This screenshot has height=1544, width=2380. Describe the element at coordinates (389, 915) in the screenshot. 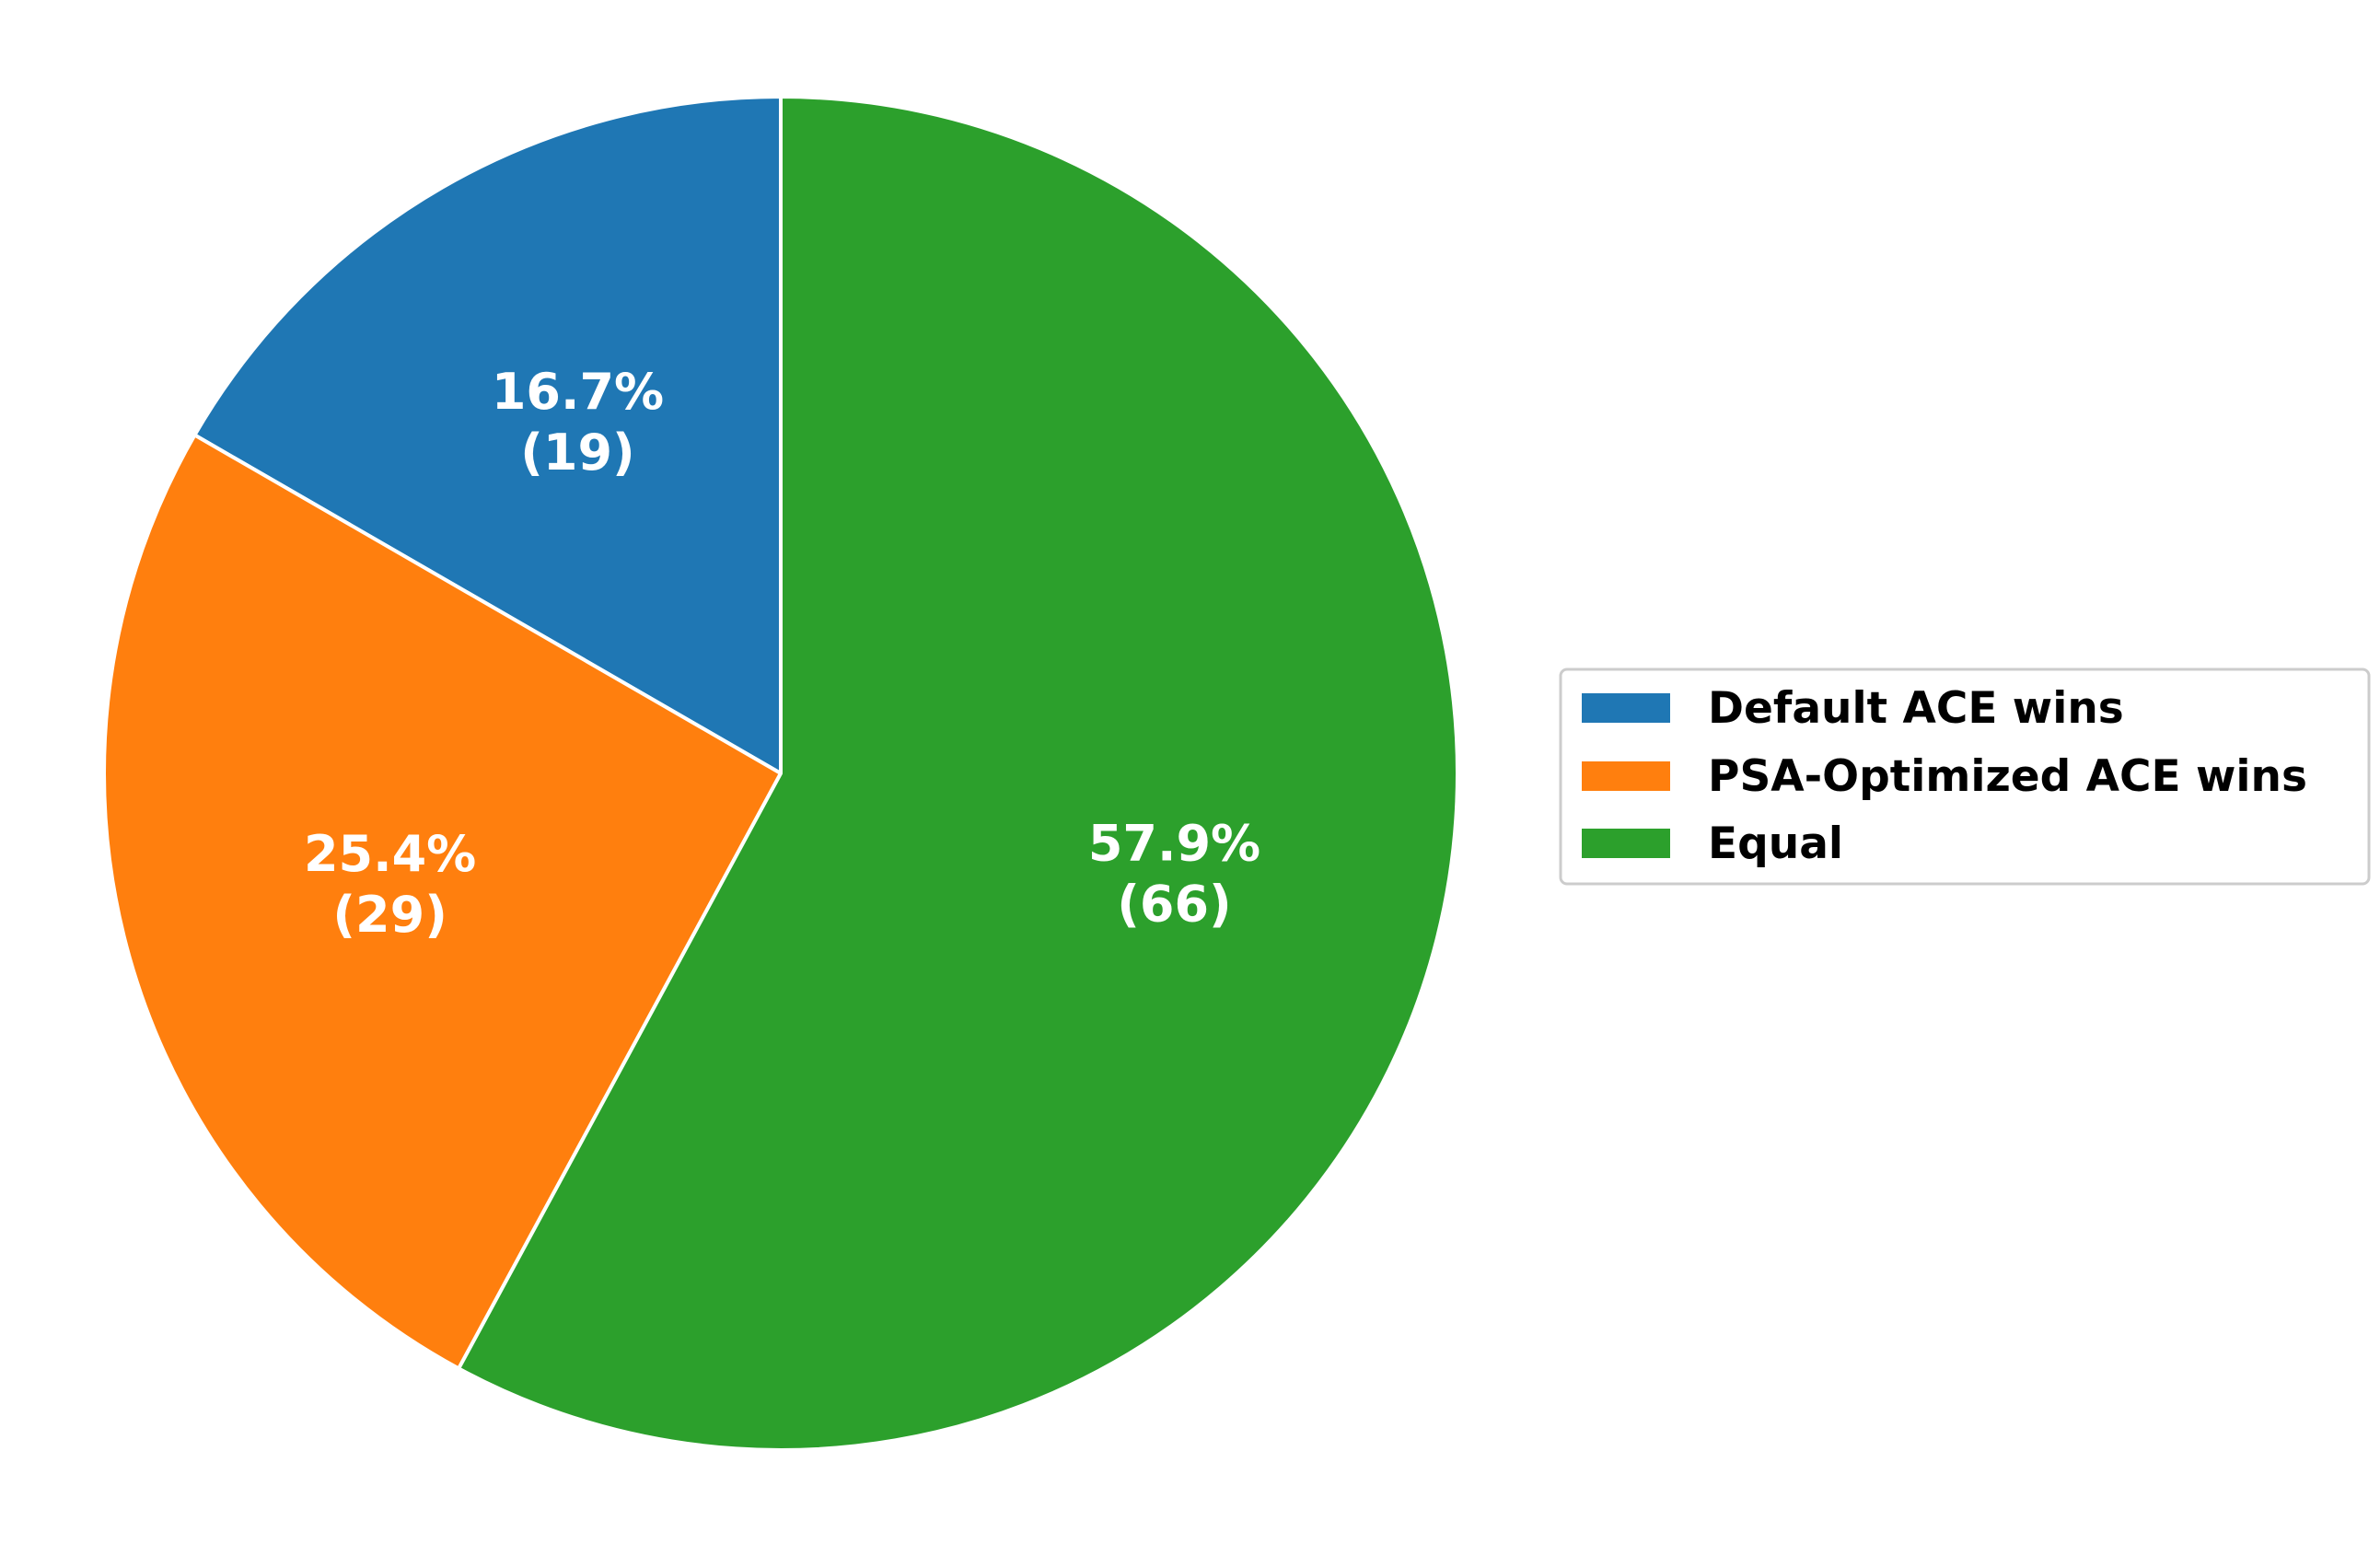

I see `slice-count-label: (29)` at that location.